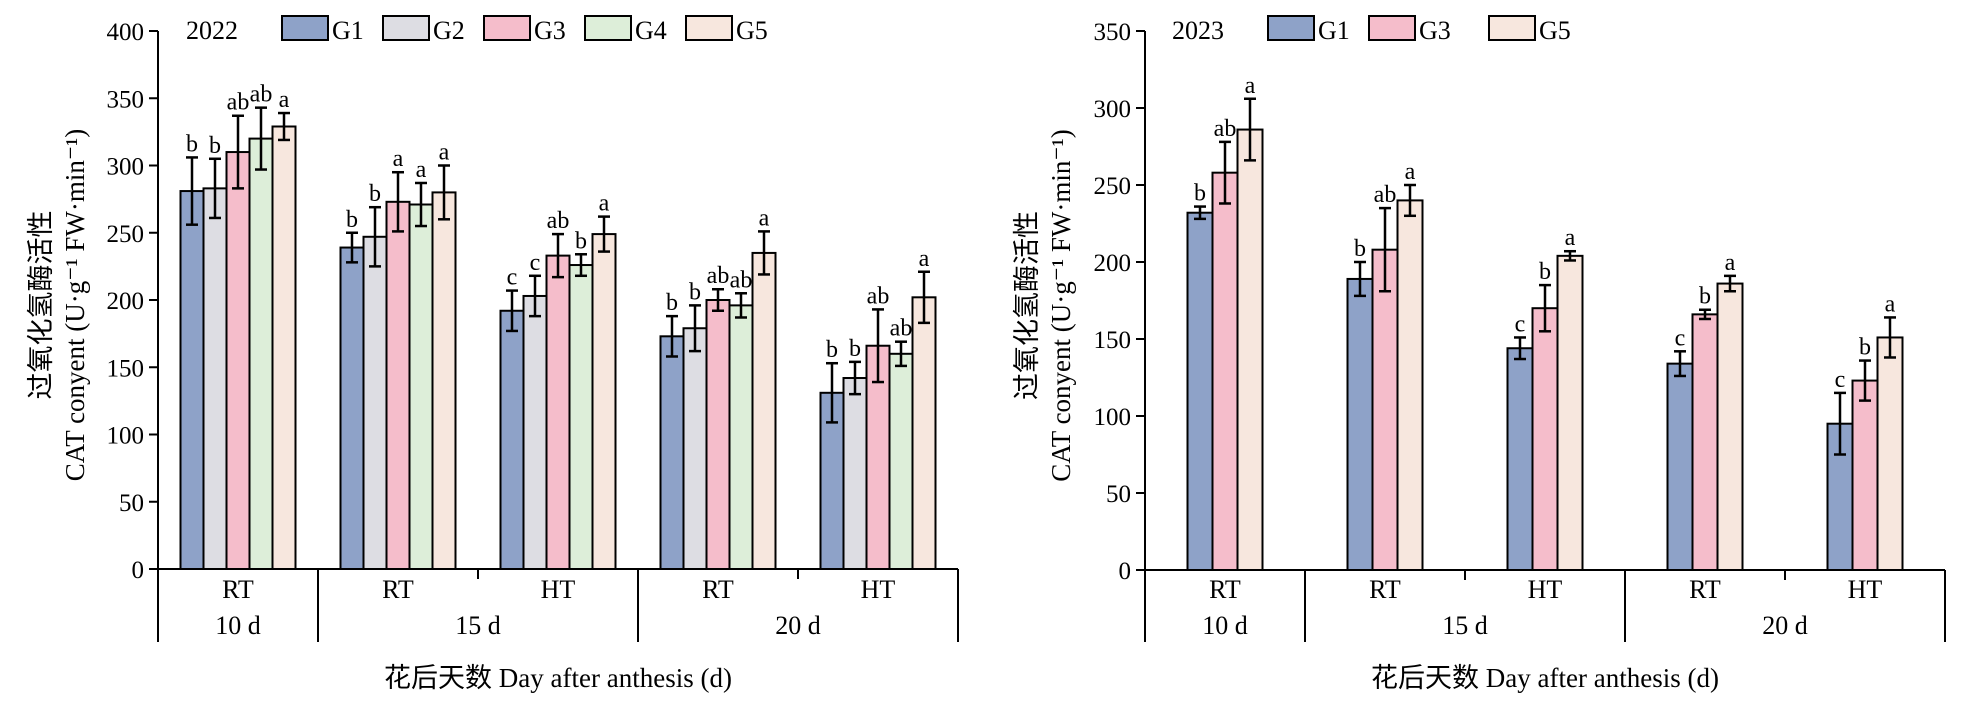 The image size is (1963, 721). I want to click on legend-swatch-g1, so click(1291, 28).